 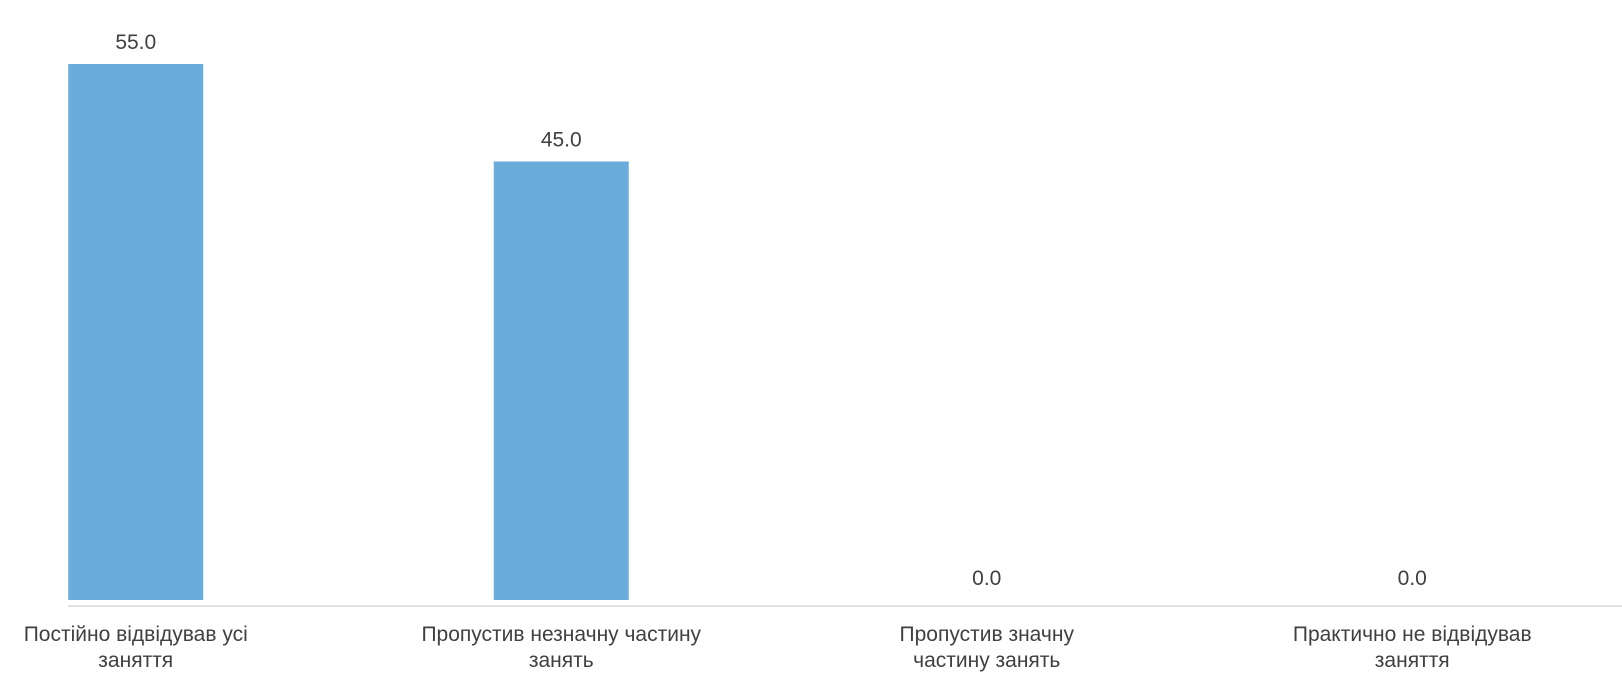 I want to click on category-label-3: Пропустив значну частину занять, so click(x=987, y=647).